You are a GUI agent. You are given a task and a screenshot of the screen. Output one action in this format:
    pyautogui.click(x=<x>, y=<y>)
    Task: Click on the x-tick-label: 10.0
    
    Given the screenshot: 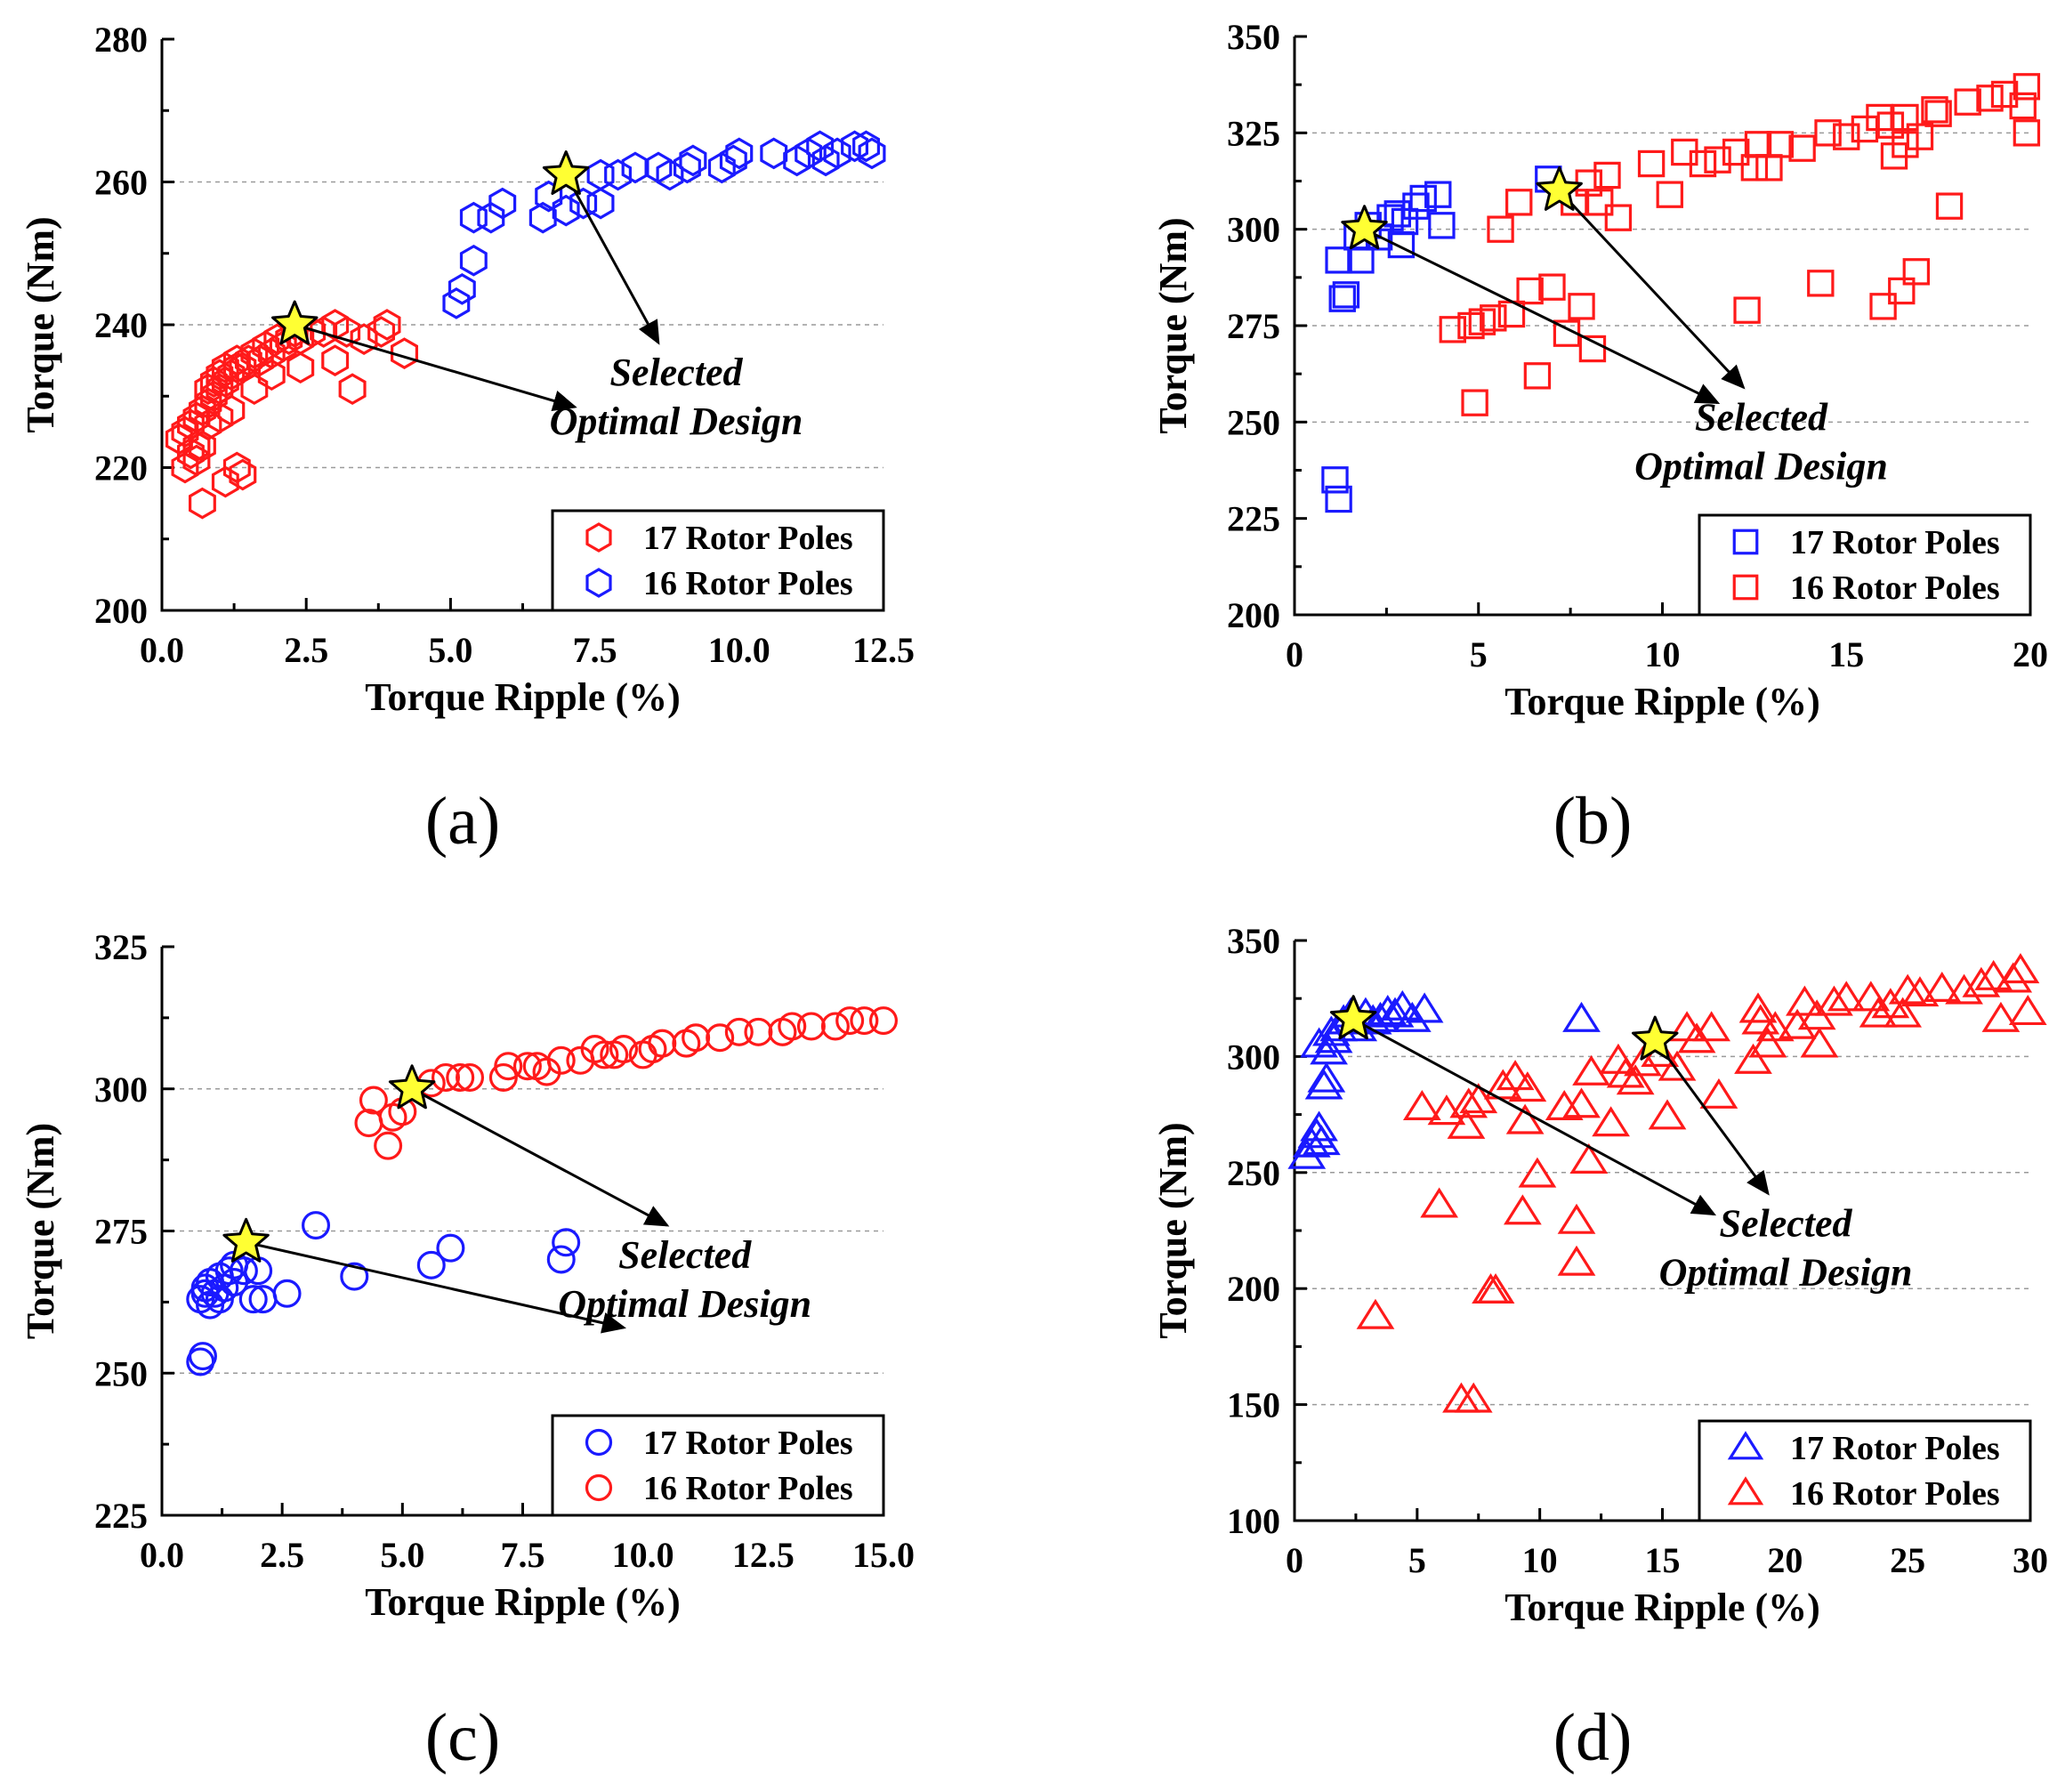 What is the action you would take?
    pyautogui.click(x=739, y=650)
    